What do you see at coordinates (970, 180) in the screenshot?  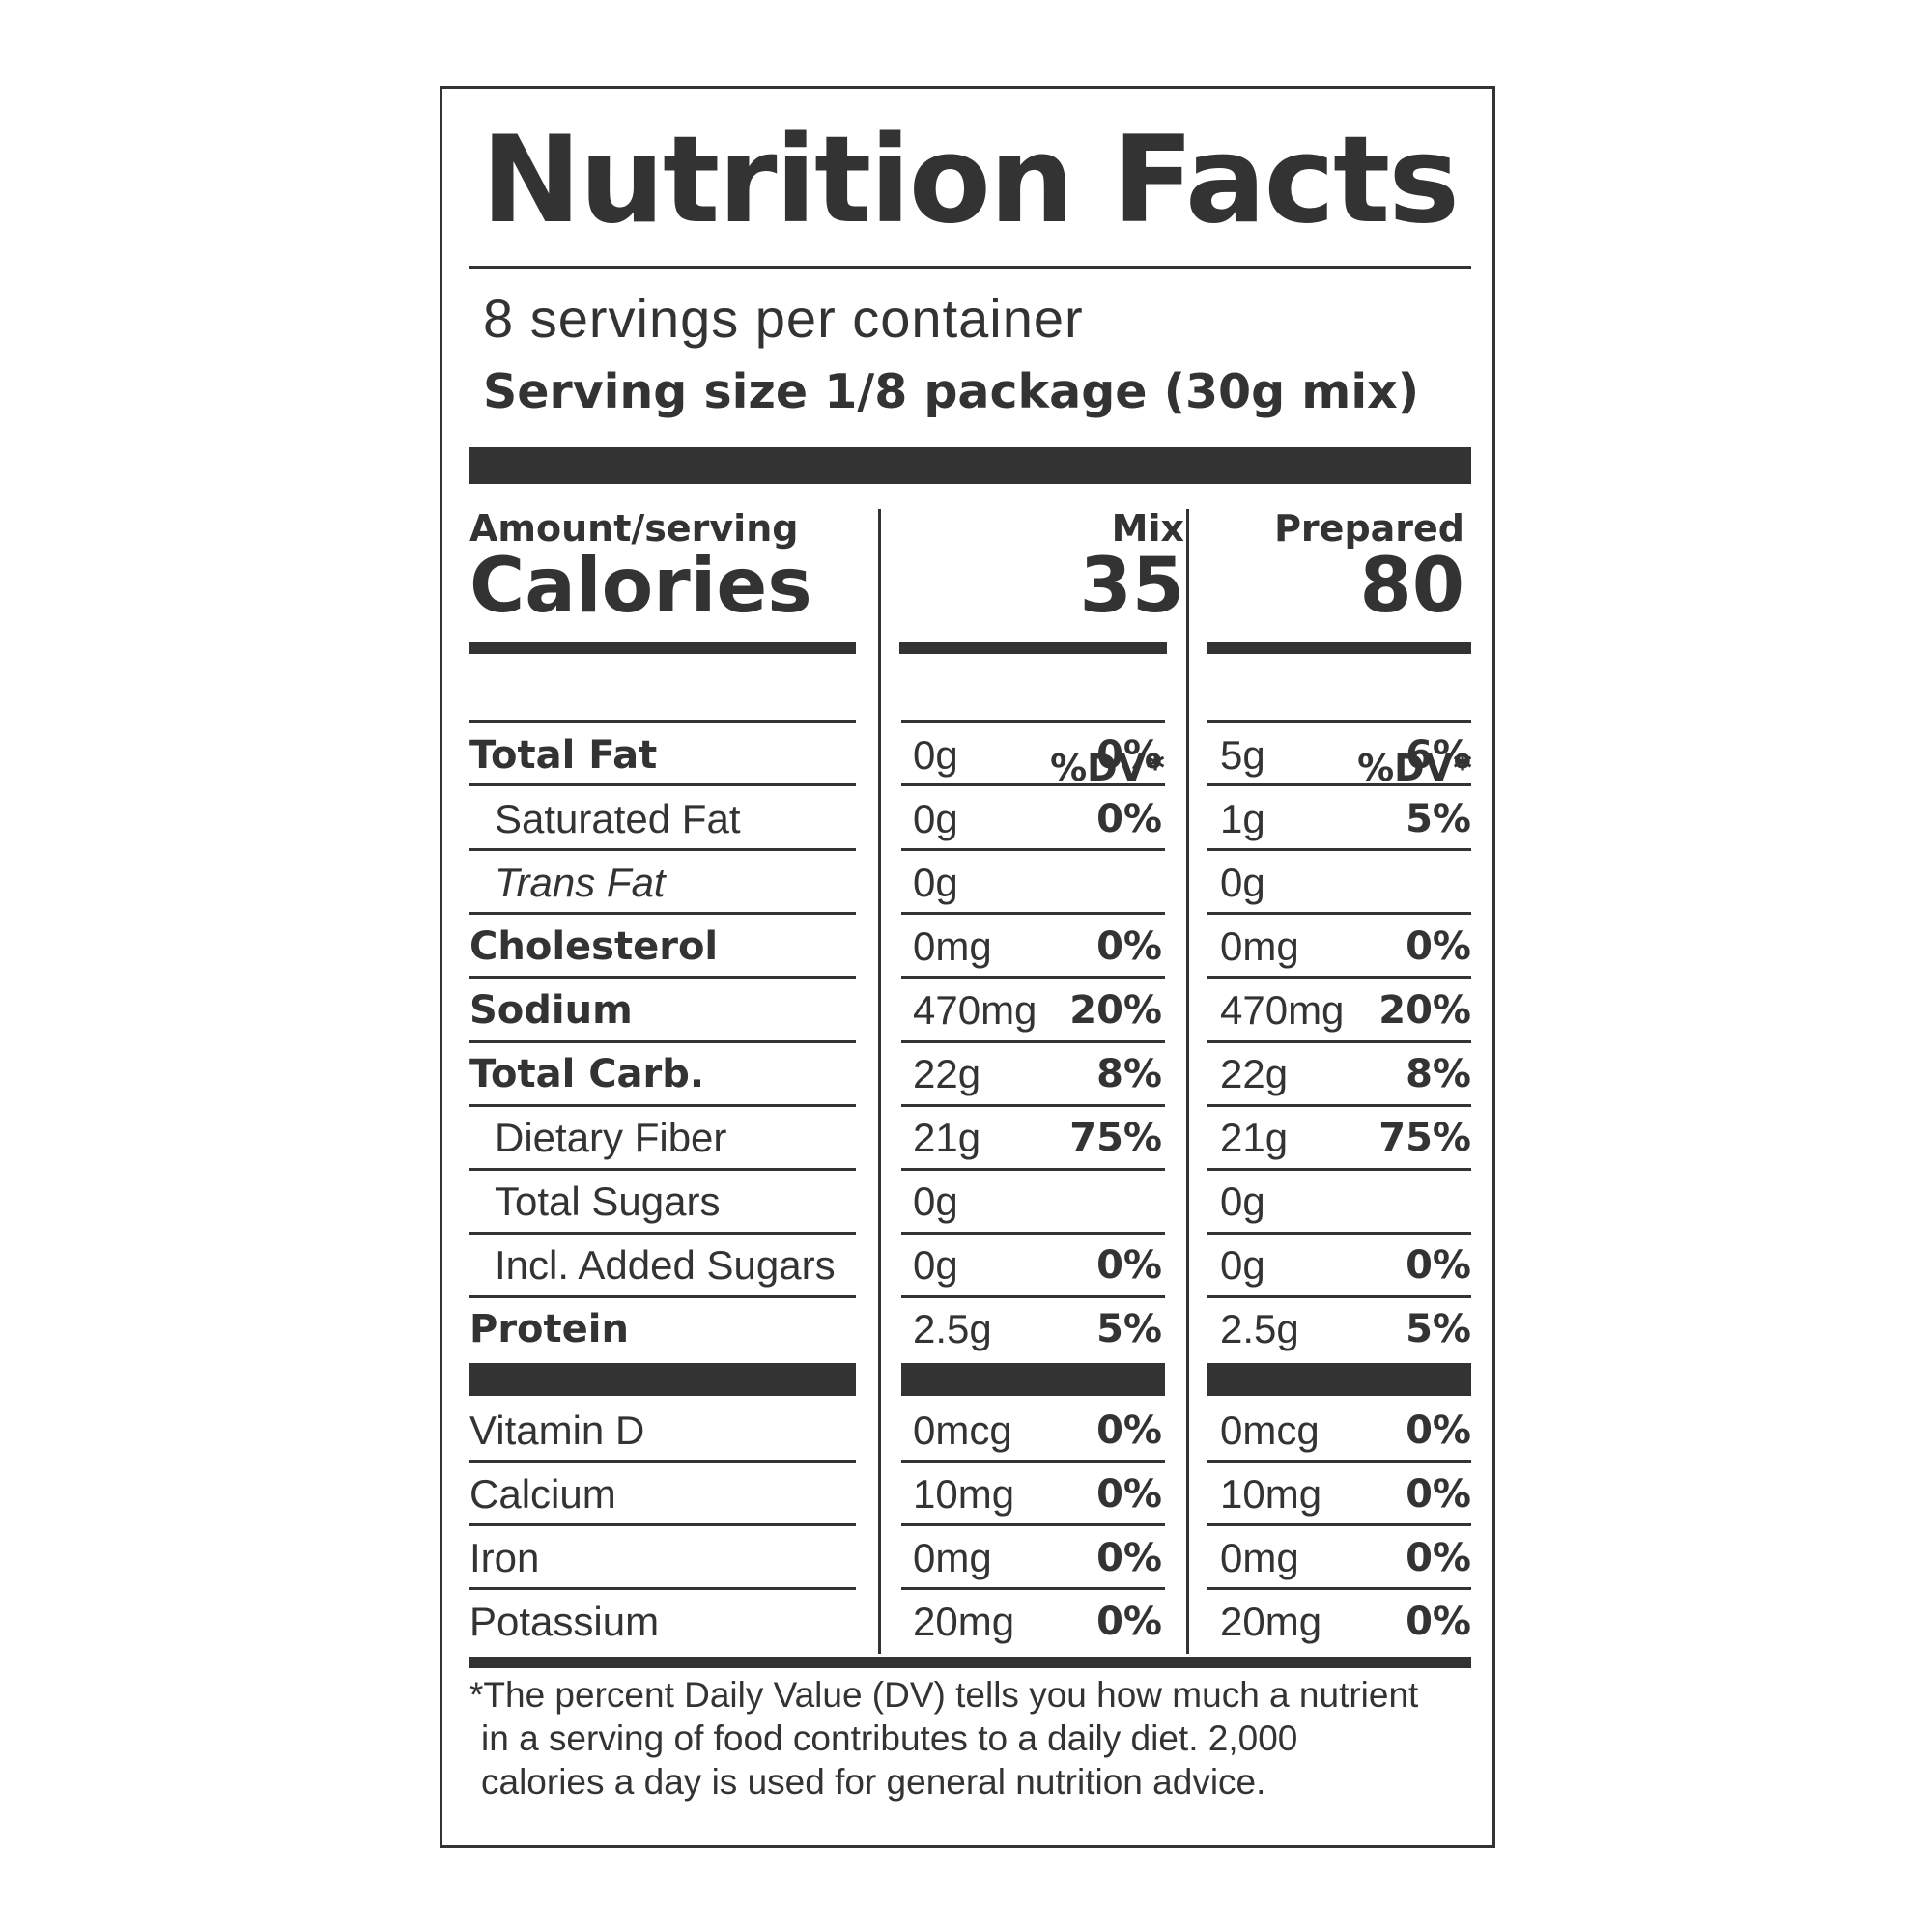 I see `label-title: Nutrition Facts` at bounding box center [970, 180].